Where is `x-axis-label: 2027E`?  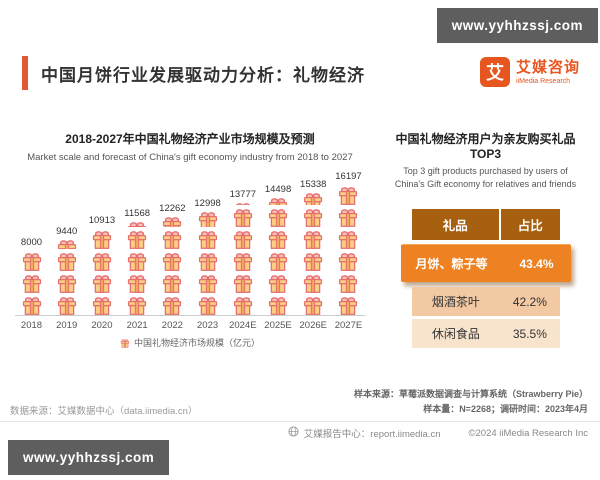
x-axis-label: 2027E is located at coordinates (348, 325).